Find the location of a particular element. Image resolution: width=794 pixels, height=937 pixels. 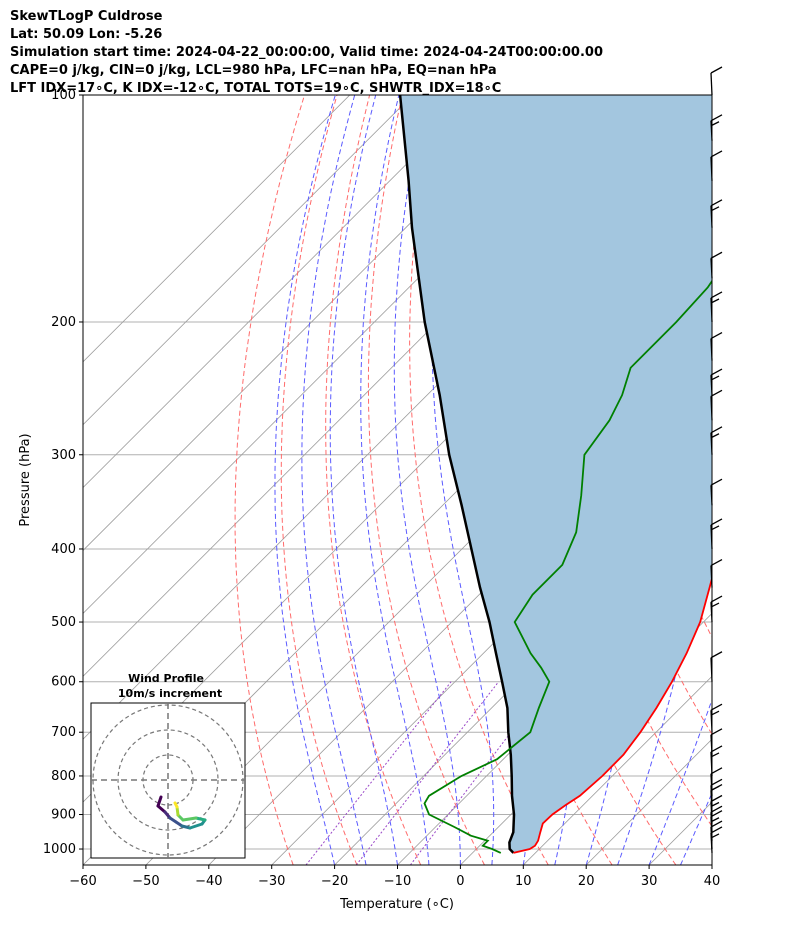

y-tick-label: 800 is located at coordinates (63, 776).